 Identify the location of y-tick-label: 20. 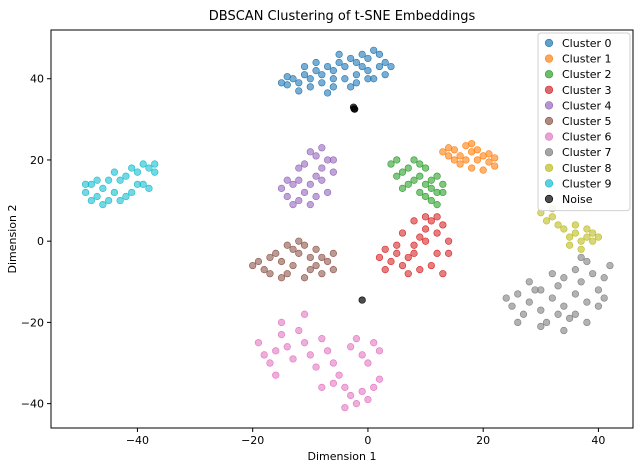
(37, 160).